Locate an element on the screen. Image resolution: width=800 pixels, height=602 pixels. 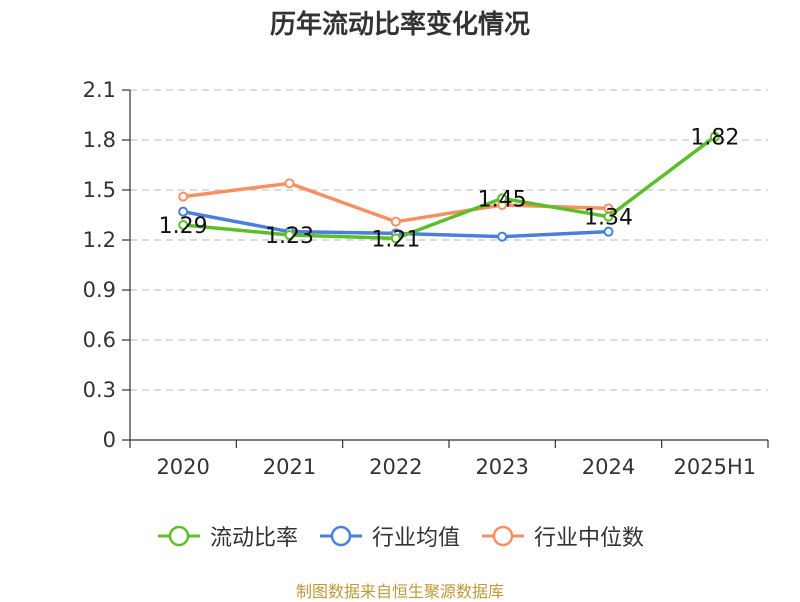
x-tick-label: 2022 is located at coordinates (395, 467).